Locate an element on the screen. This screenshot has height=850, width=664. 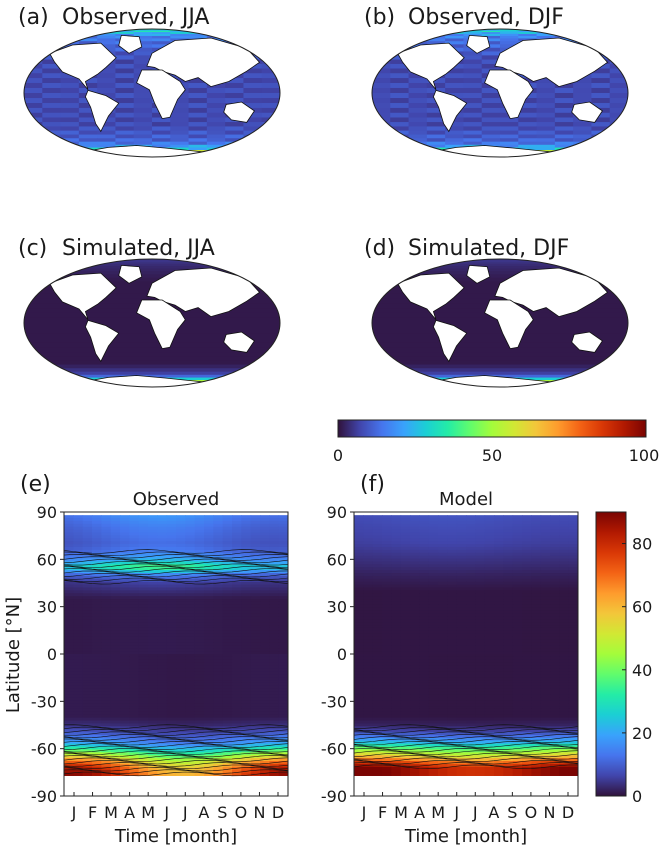
panel-a-label: (a) is located at coordinates (33, 17).